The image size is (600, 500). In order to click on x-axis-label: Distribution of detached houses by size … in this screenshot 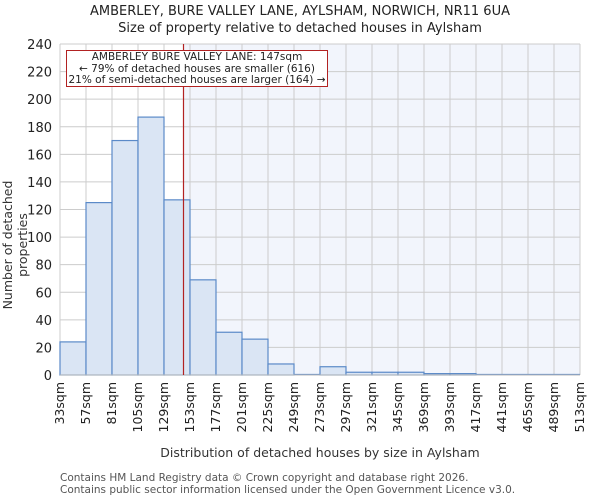, I will do `click(320, 452)`.